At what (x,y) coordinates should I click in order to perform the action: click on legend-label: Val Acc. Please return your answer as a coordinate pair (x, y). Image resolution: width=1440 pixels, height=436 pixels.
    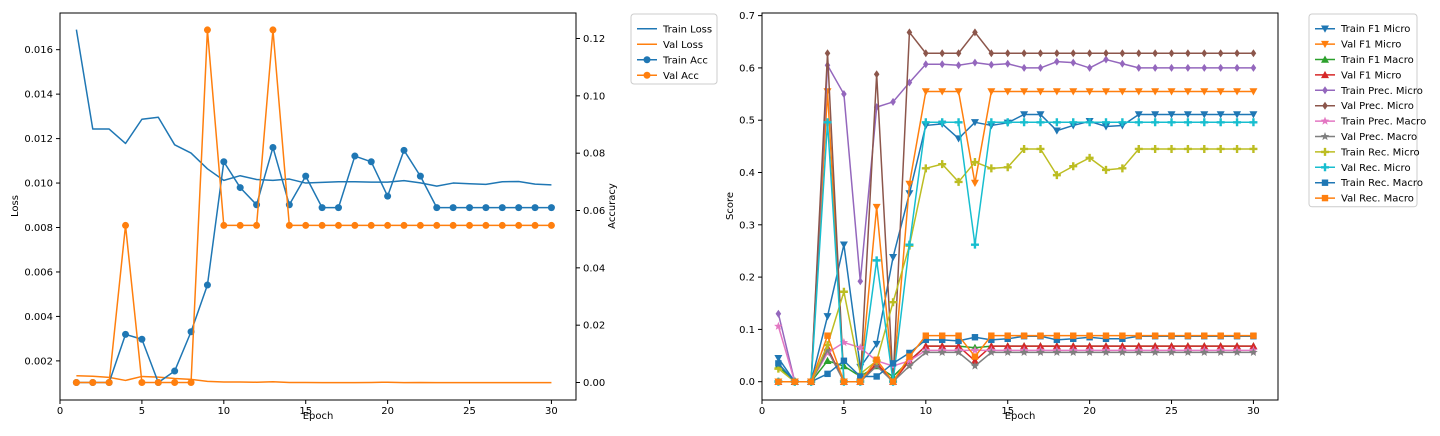
    Looking at the image, I should click on (681, 76).